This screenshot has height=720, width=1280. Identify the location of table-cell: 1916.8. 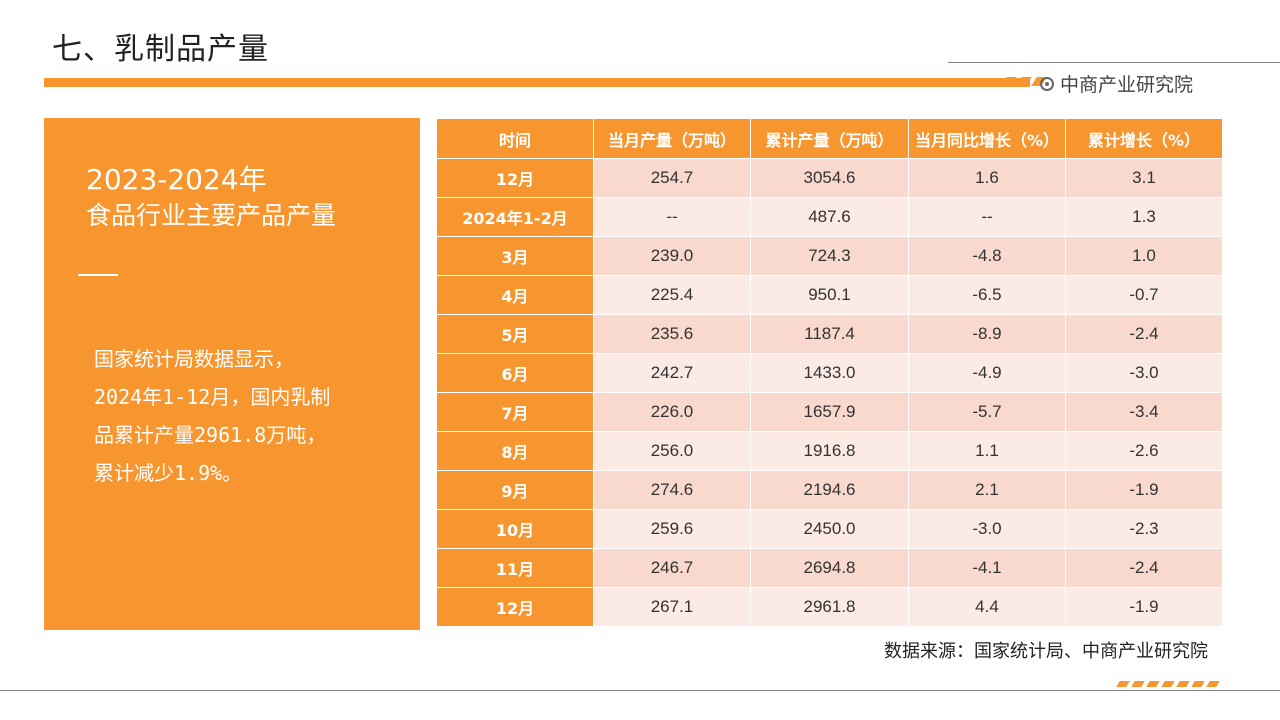
(829, 451).